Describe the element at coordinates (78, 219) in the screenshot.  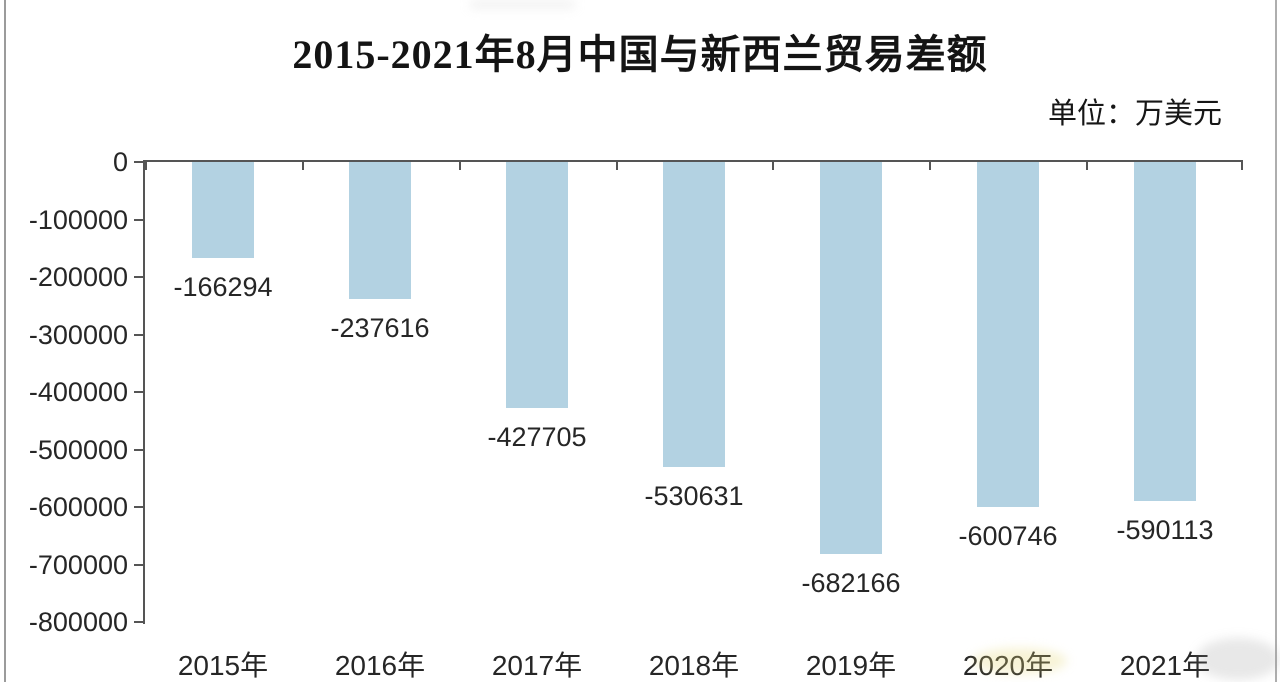
I see `y-axis-tick-label: -100000` at that location.